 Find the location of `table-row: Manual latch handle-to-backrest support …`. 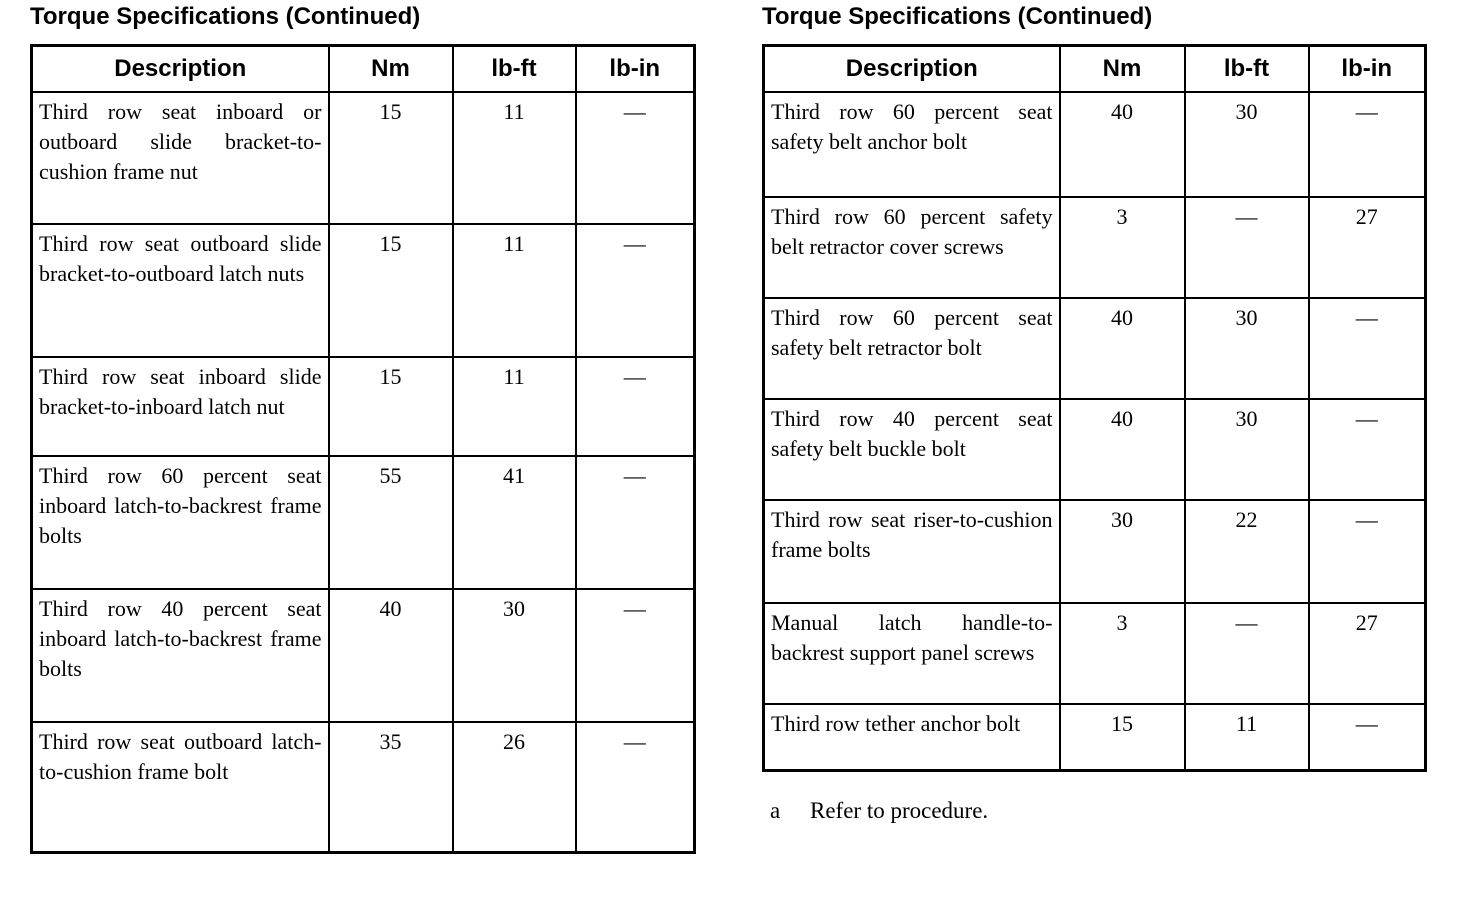

table-row: Manual latch handle-to-backrest support … is located at coordinates (1094, 654).